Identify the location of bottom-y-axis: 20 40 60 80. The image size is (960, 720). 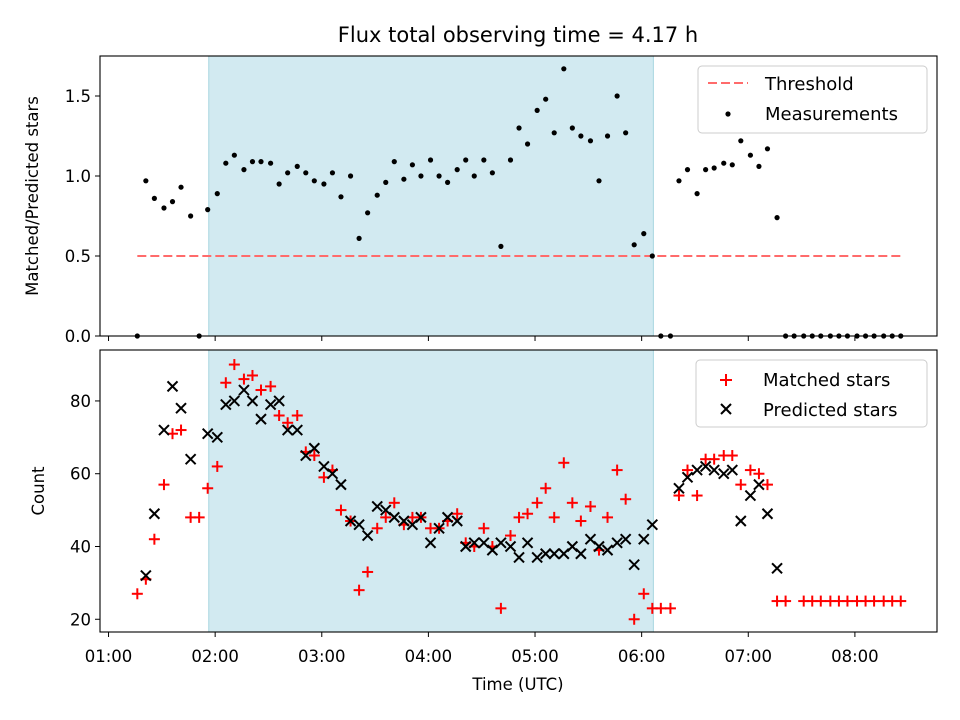
(85, 510).